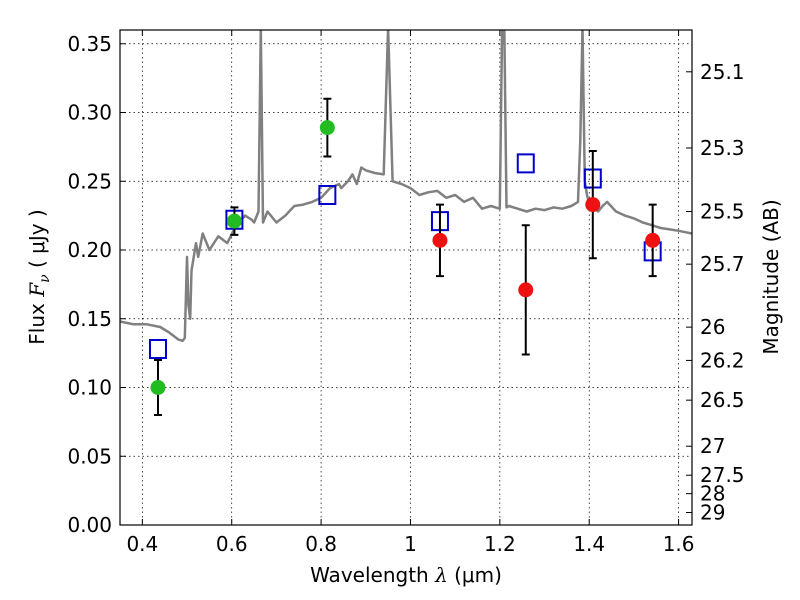  What do you see at coordinates (142, 544) in the screenshot?
I see `x-tick-label: 0.4` at bounding box center [142, 544].